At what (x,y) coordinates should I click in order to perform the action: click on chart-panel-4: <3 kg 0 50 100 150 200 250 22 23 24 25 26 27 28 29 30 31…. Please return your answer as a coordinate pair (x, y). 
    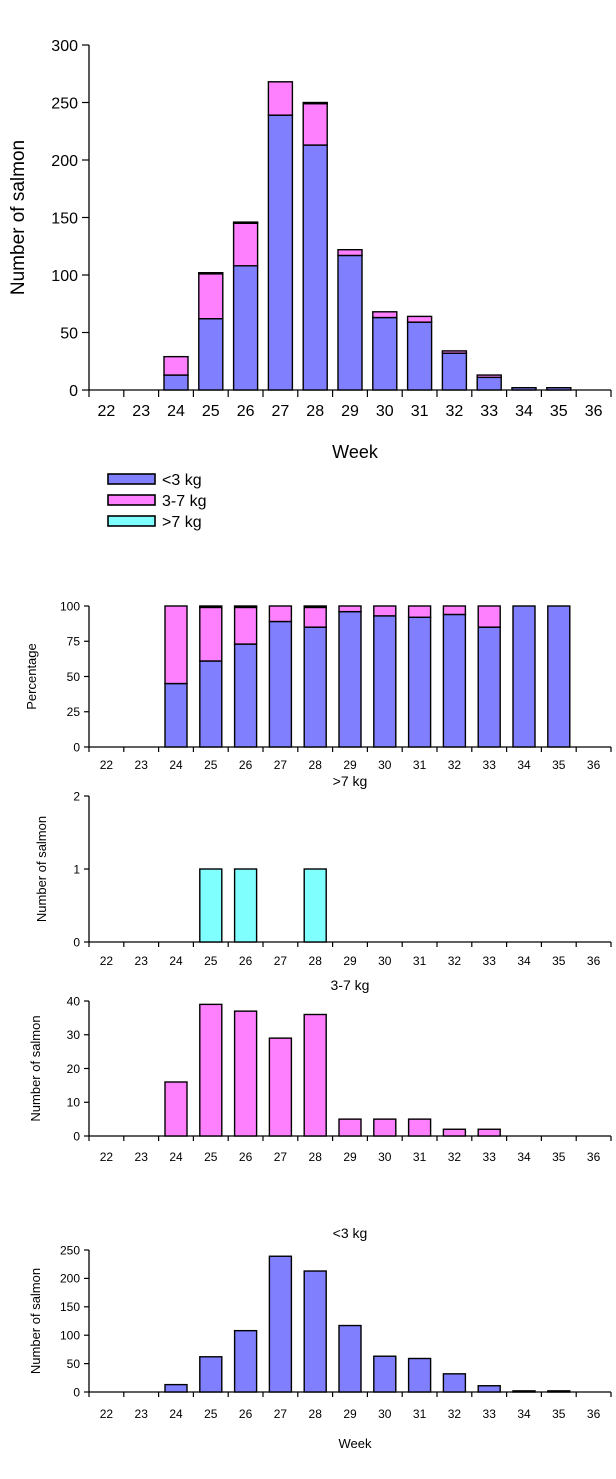
    Looking at the image, I should click on (320, 1338).